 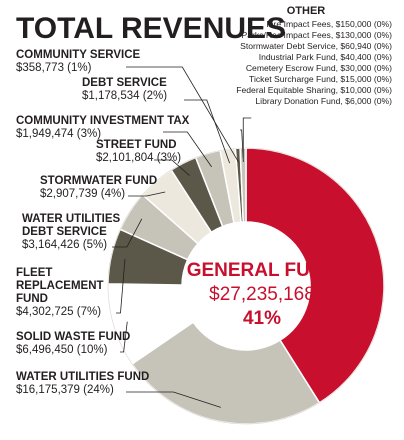 What do you see at coordinates (247, 138) in the screenshot?
I see `leader-other-list` at bounding box center [247, 138].